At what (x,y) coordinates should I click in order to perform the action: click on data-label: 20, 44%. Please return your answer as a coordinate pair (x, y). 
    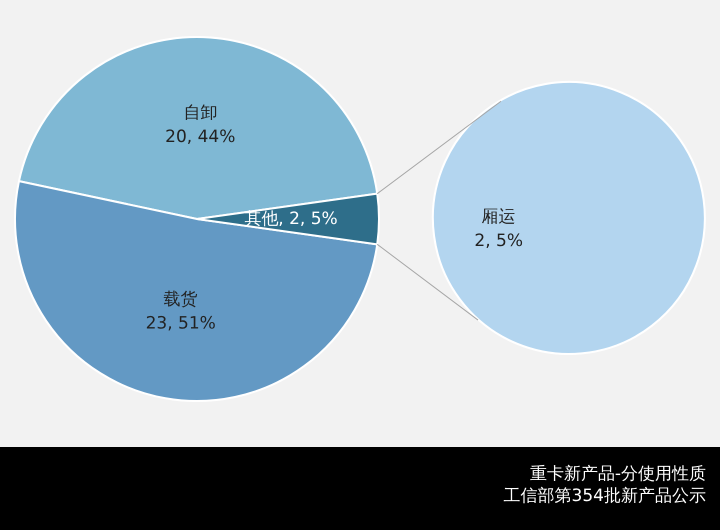
    Looking at the image, I should click on (200, 137).